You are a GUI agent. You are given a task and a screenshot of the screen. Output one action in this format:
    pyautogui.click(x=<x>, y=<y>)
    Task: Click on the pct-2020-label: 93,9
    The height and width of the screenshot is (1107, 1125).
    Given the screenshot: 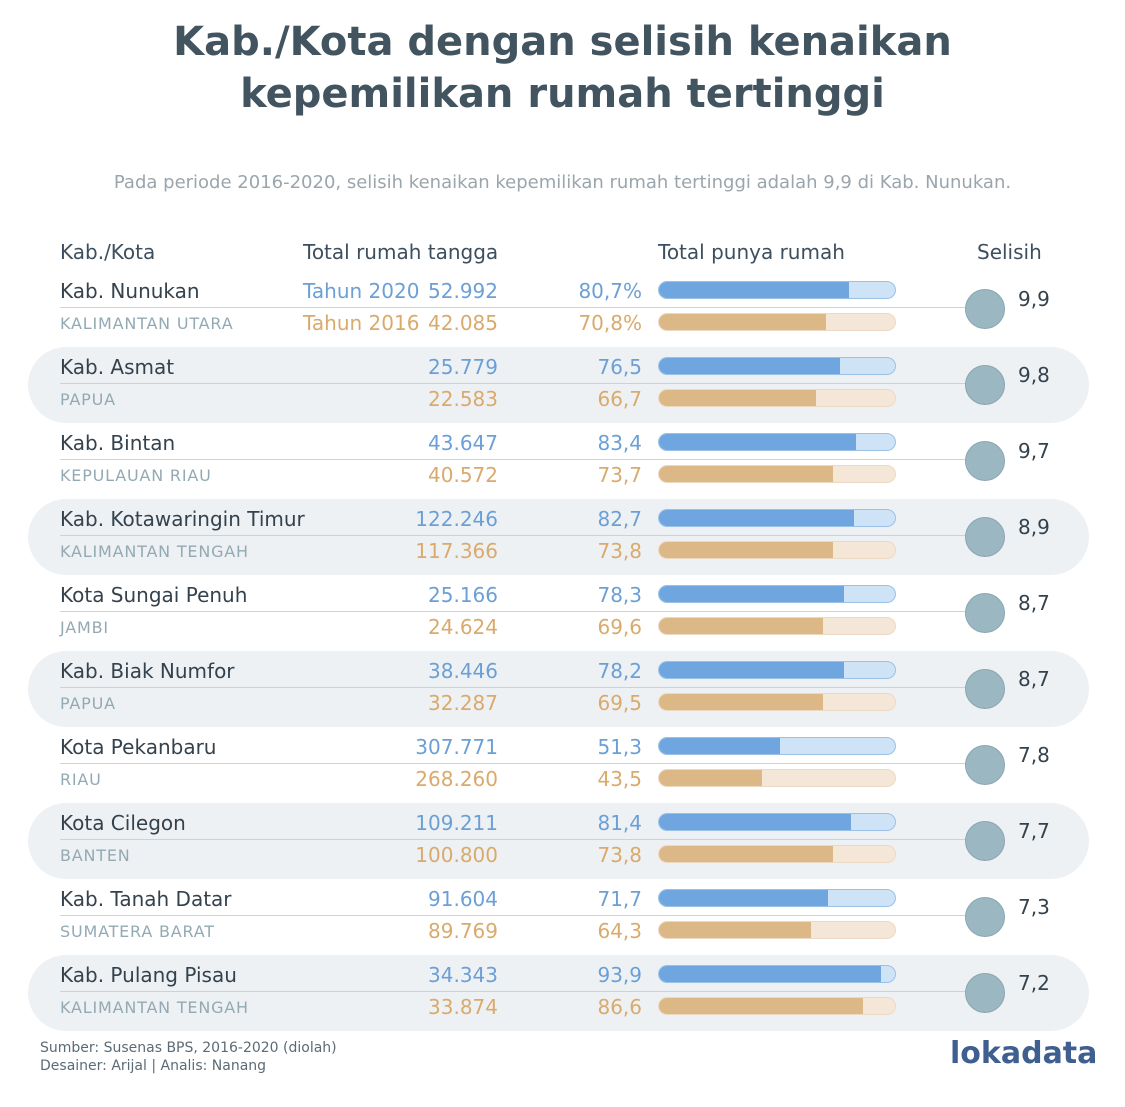 What is the action you would take?
    pyautogui.click(x=619, y=975)
    